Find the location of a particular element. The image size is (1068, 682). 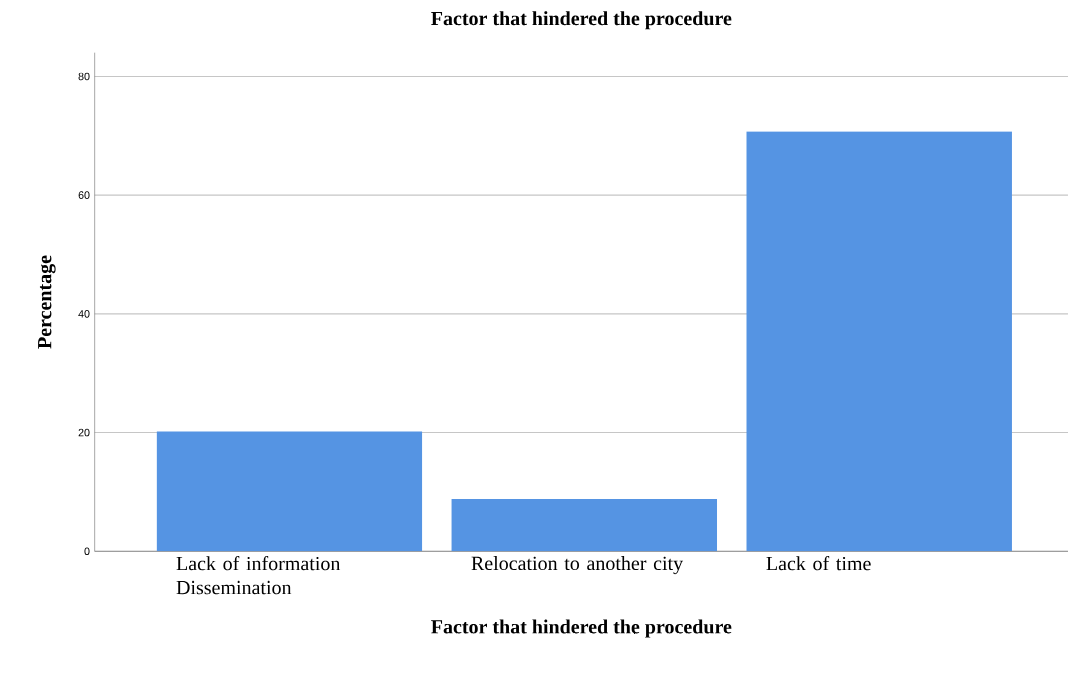

x-tick-label: Lack of information Dissemination is located at coordinates (258, 575).